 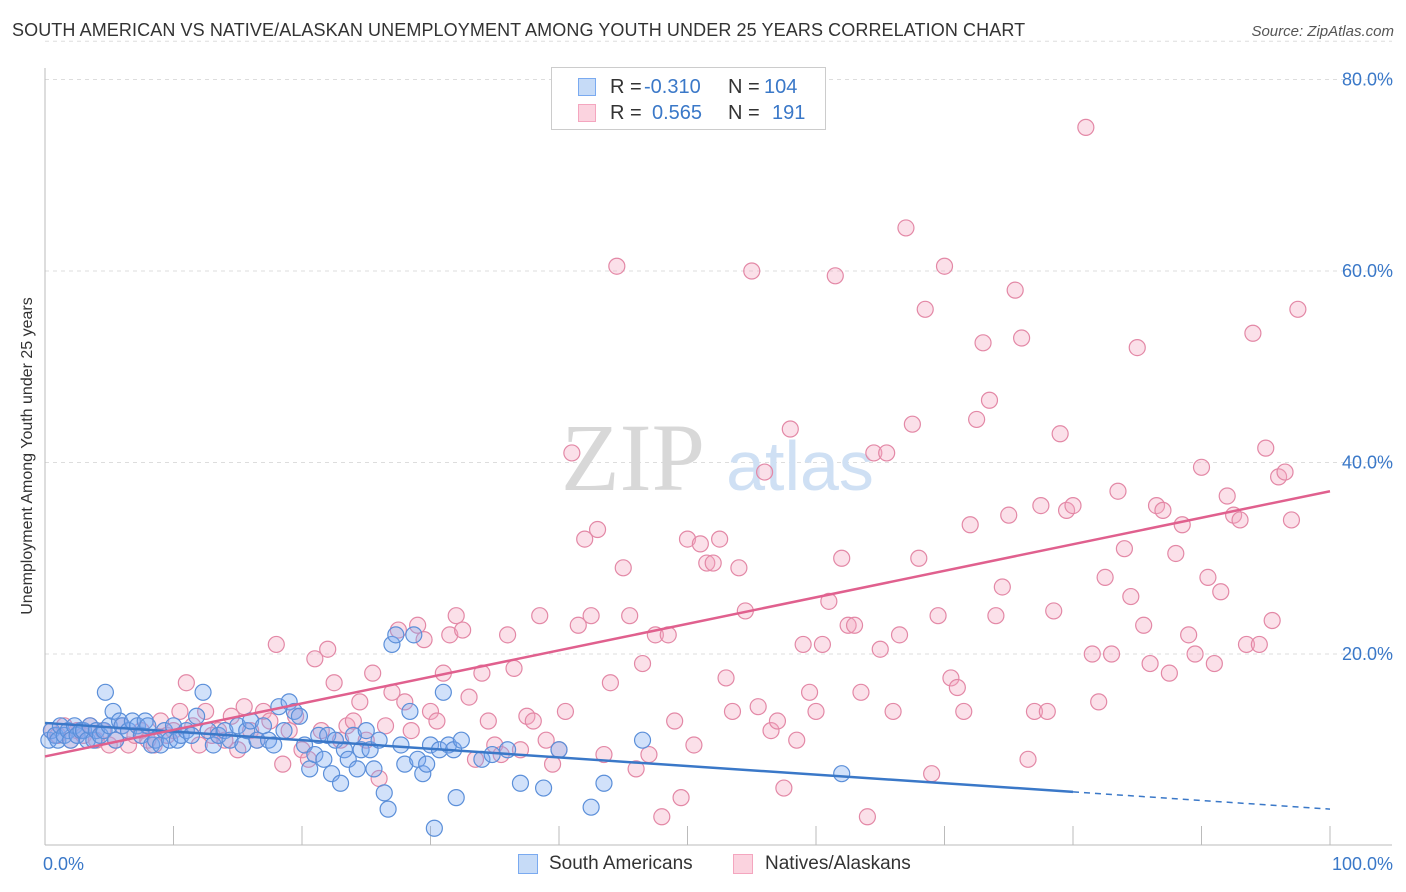 What do you see at coordinates (621, 863) in the screenshot?
I see `series-legend-label-south-americans: South Americans` at bounding box center [621, 863].